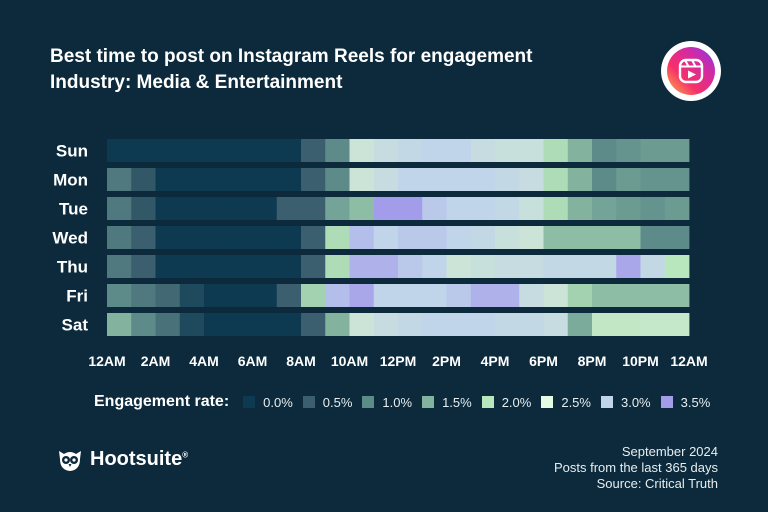 The image size is (768, 512). What do you see at coordinates (122, 459) in the screenshot?
I see `brand: Hootsuite®` at bounding box center [122, 459].